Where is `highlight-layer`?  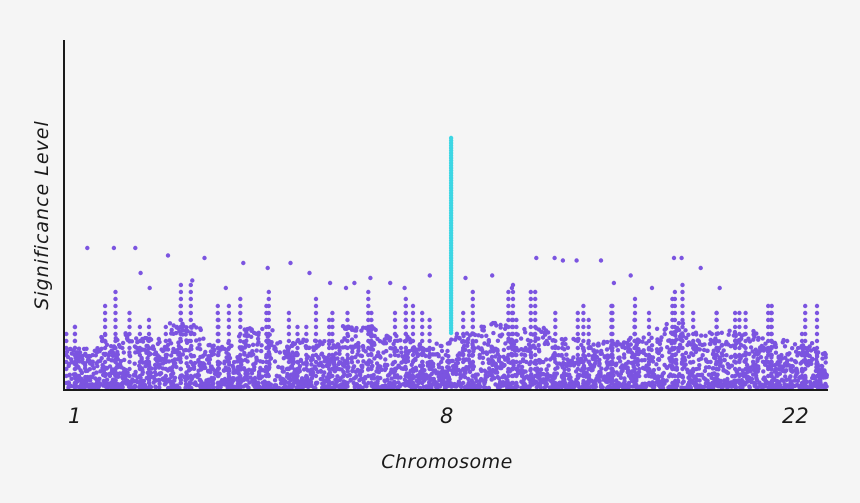 highlight-layer is located at coordinates (451, 235).